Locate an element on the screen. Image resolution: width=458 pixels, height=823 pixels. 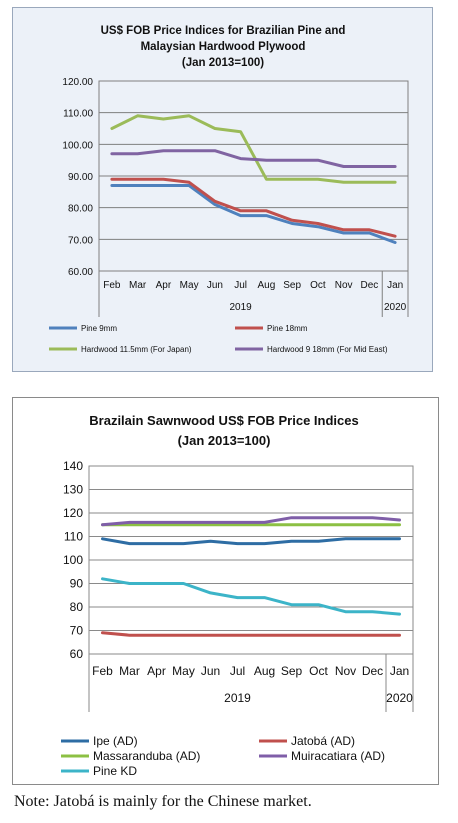
legend-label: Massaranduba (AD) is located at coordinates (146, 756).